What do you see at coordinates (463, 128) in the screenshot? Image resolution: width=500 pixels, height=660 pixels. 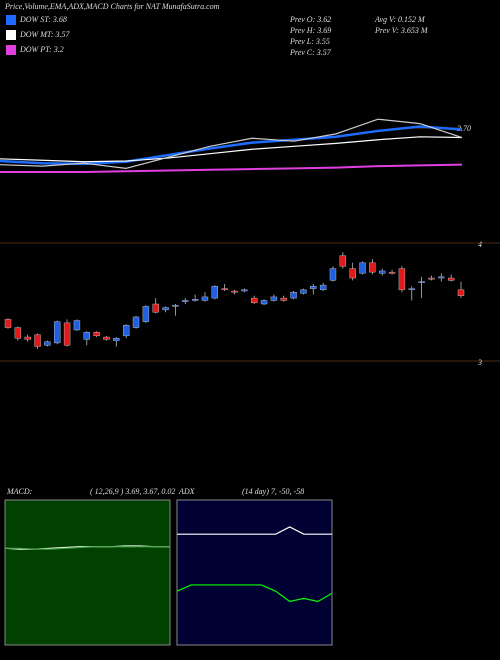 I see `y-tick-label: 3.70` at bounding box center [463, 128].